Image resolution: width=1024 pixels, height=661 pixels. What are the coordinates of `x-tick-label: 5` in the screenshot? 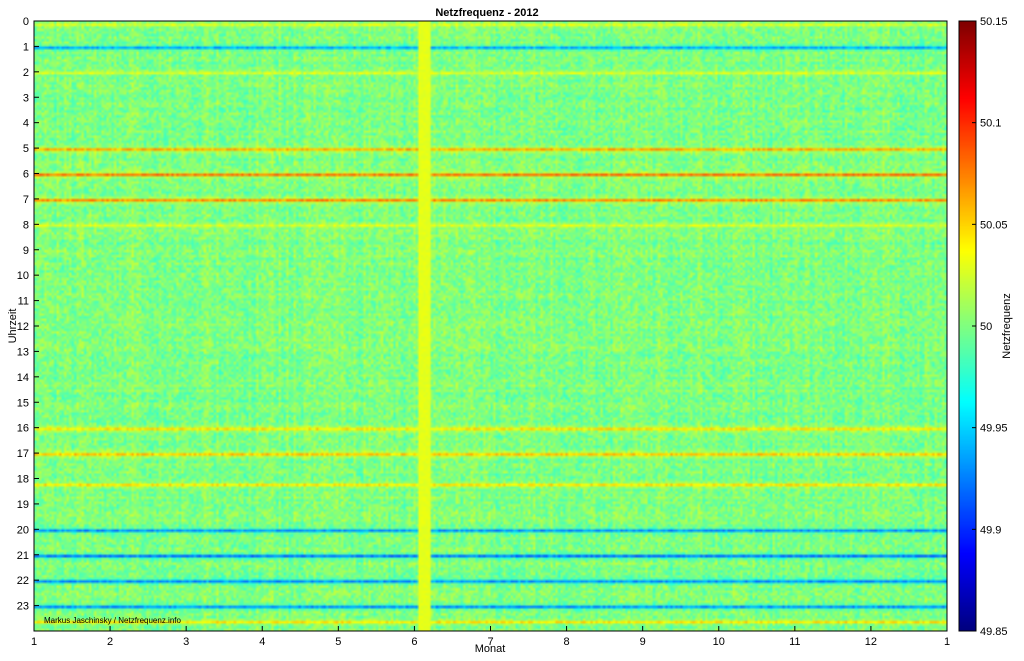 It's located at (338, 642).